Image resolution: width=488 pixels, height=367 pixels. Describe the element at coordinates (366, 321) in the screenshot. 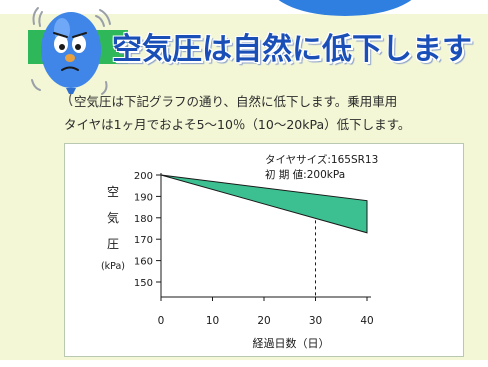

I see `x-tick-label: 40` at that location.